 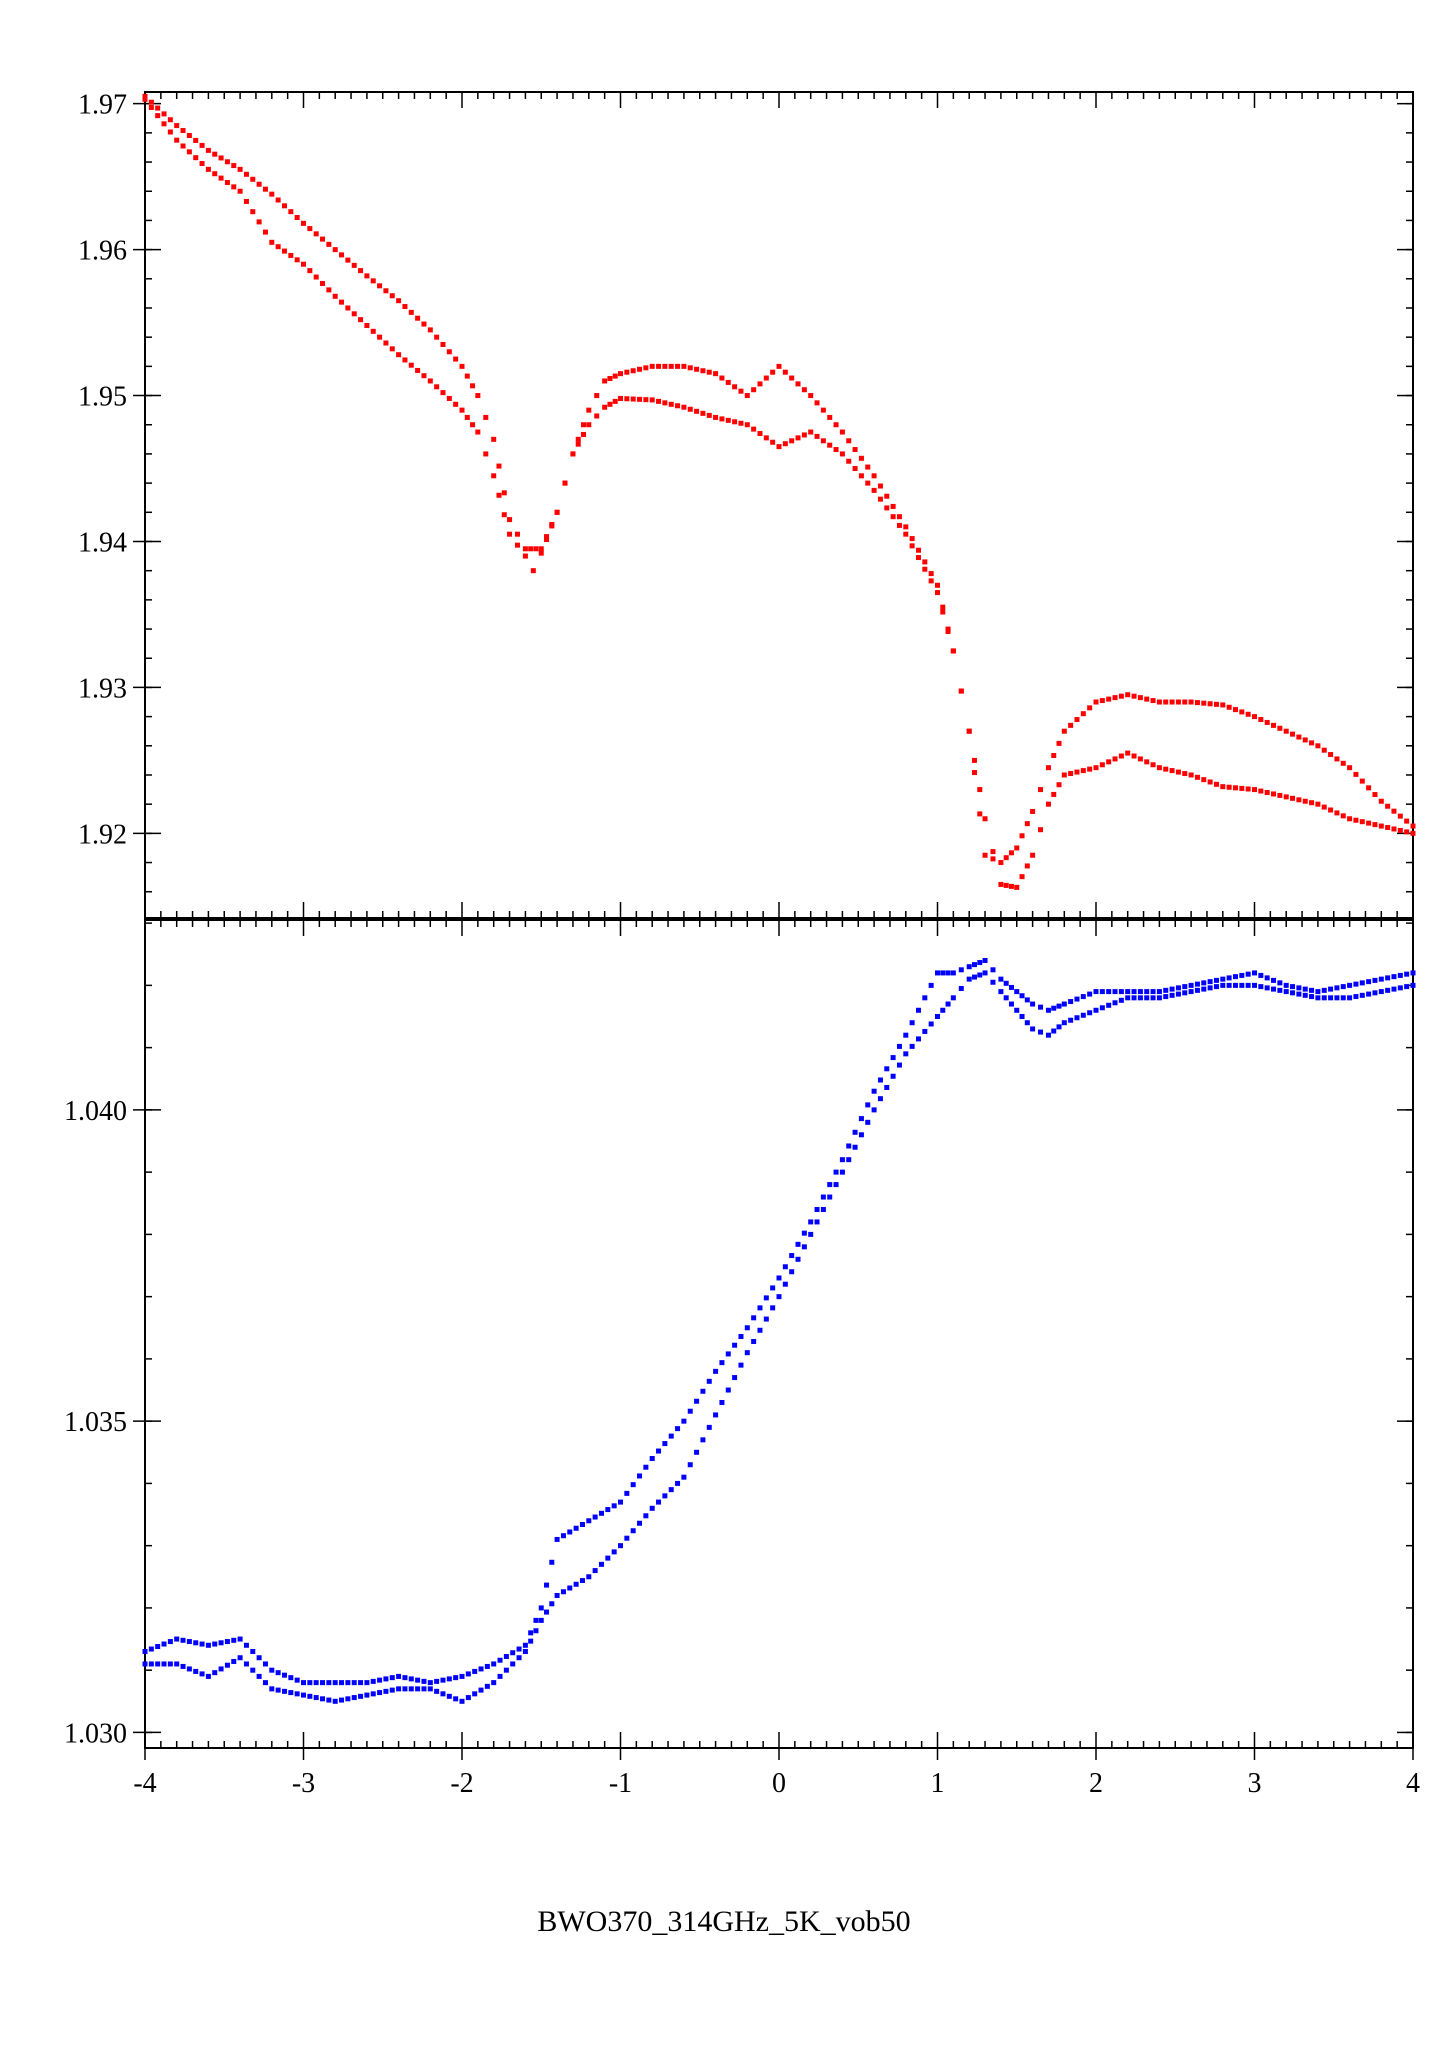 I want to click on top-y-tick-label: 1.92, so click(x=102, y=834).